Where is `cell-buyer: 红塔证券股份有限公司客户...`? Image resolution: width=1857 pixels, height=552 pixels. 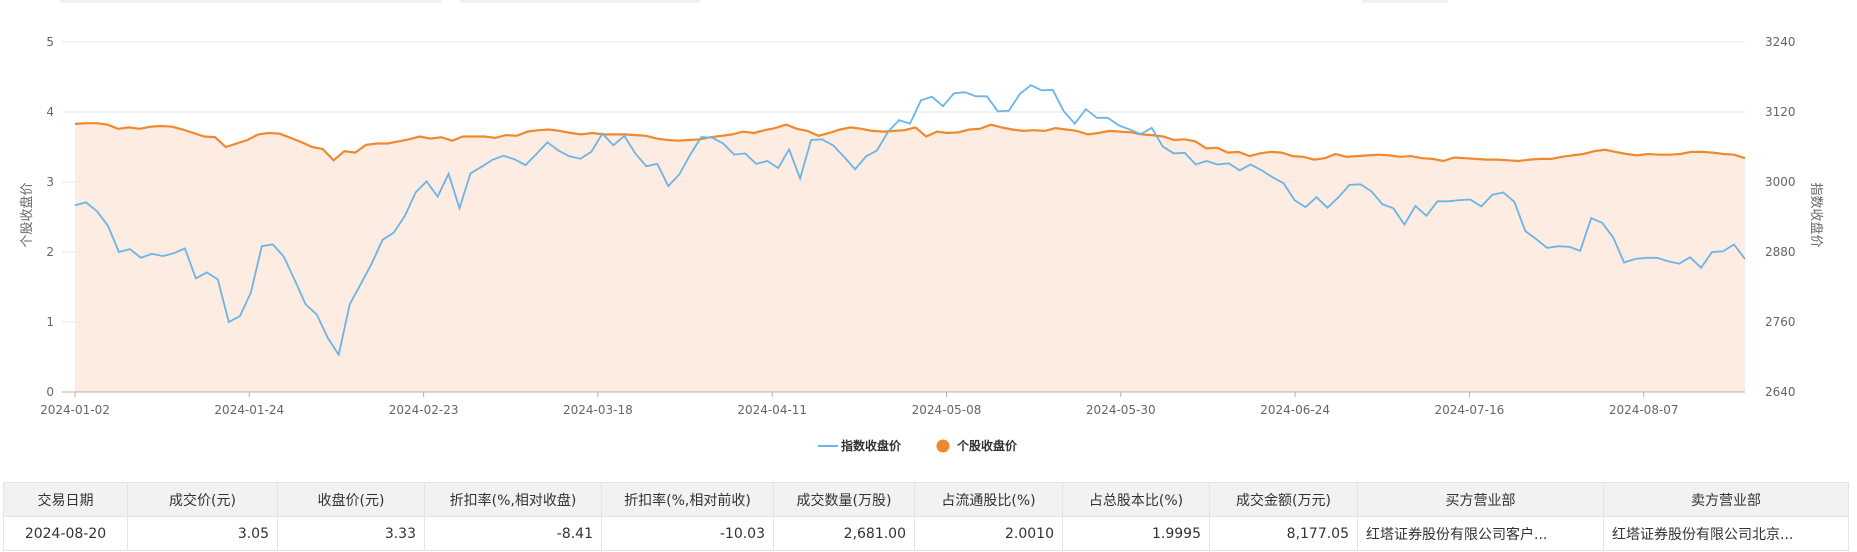
cell-buyer: 红塔证券股份有限公司客户... is located at coordinates (1480, 533).